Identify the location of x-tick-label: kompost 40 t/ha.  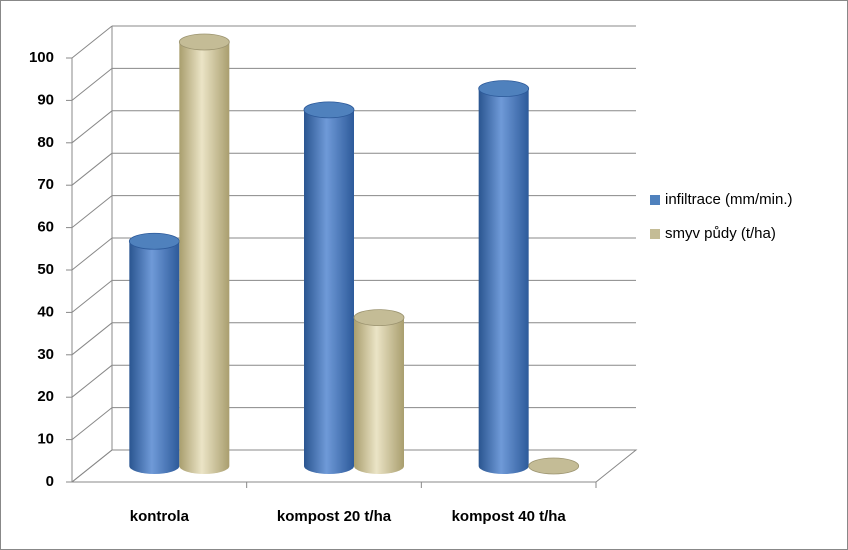
(509, 516).